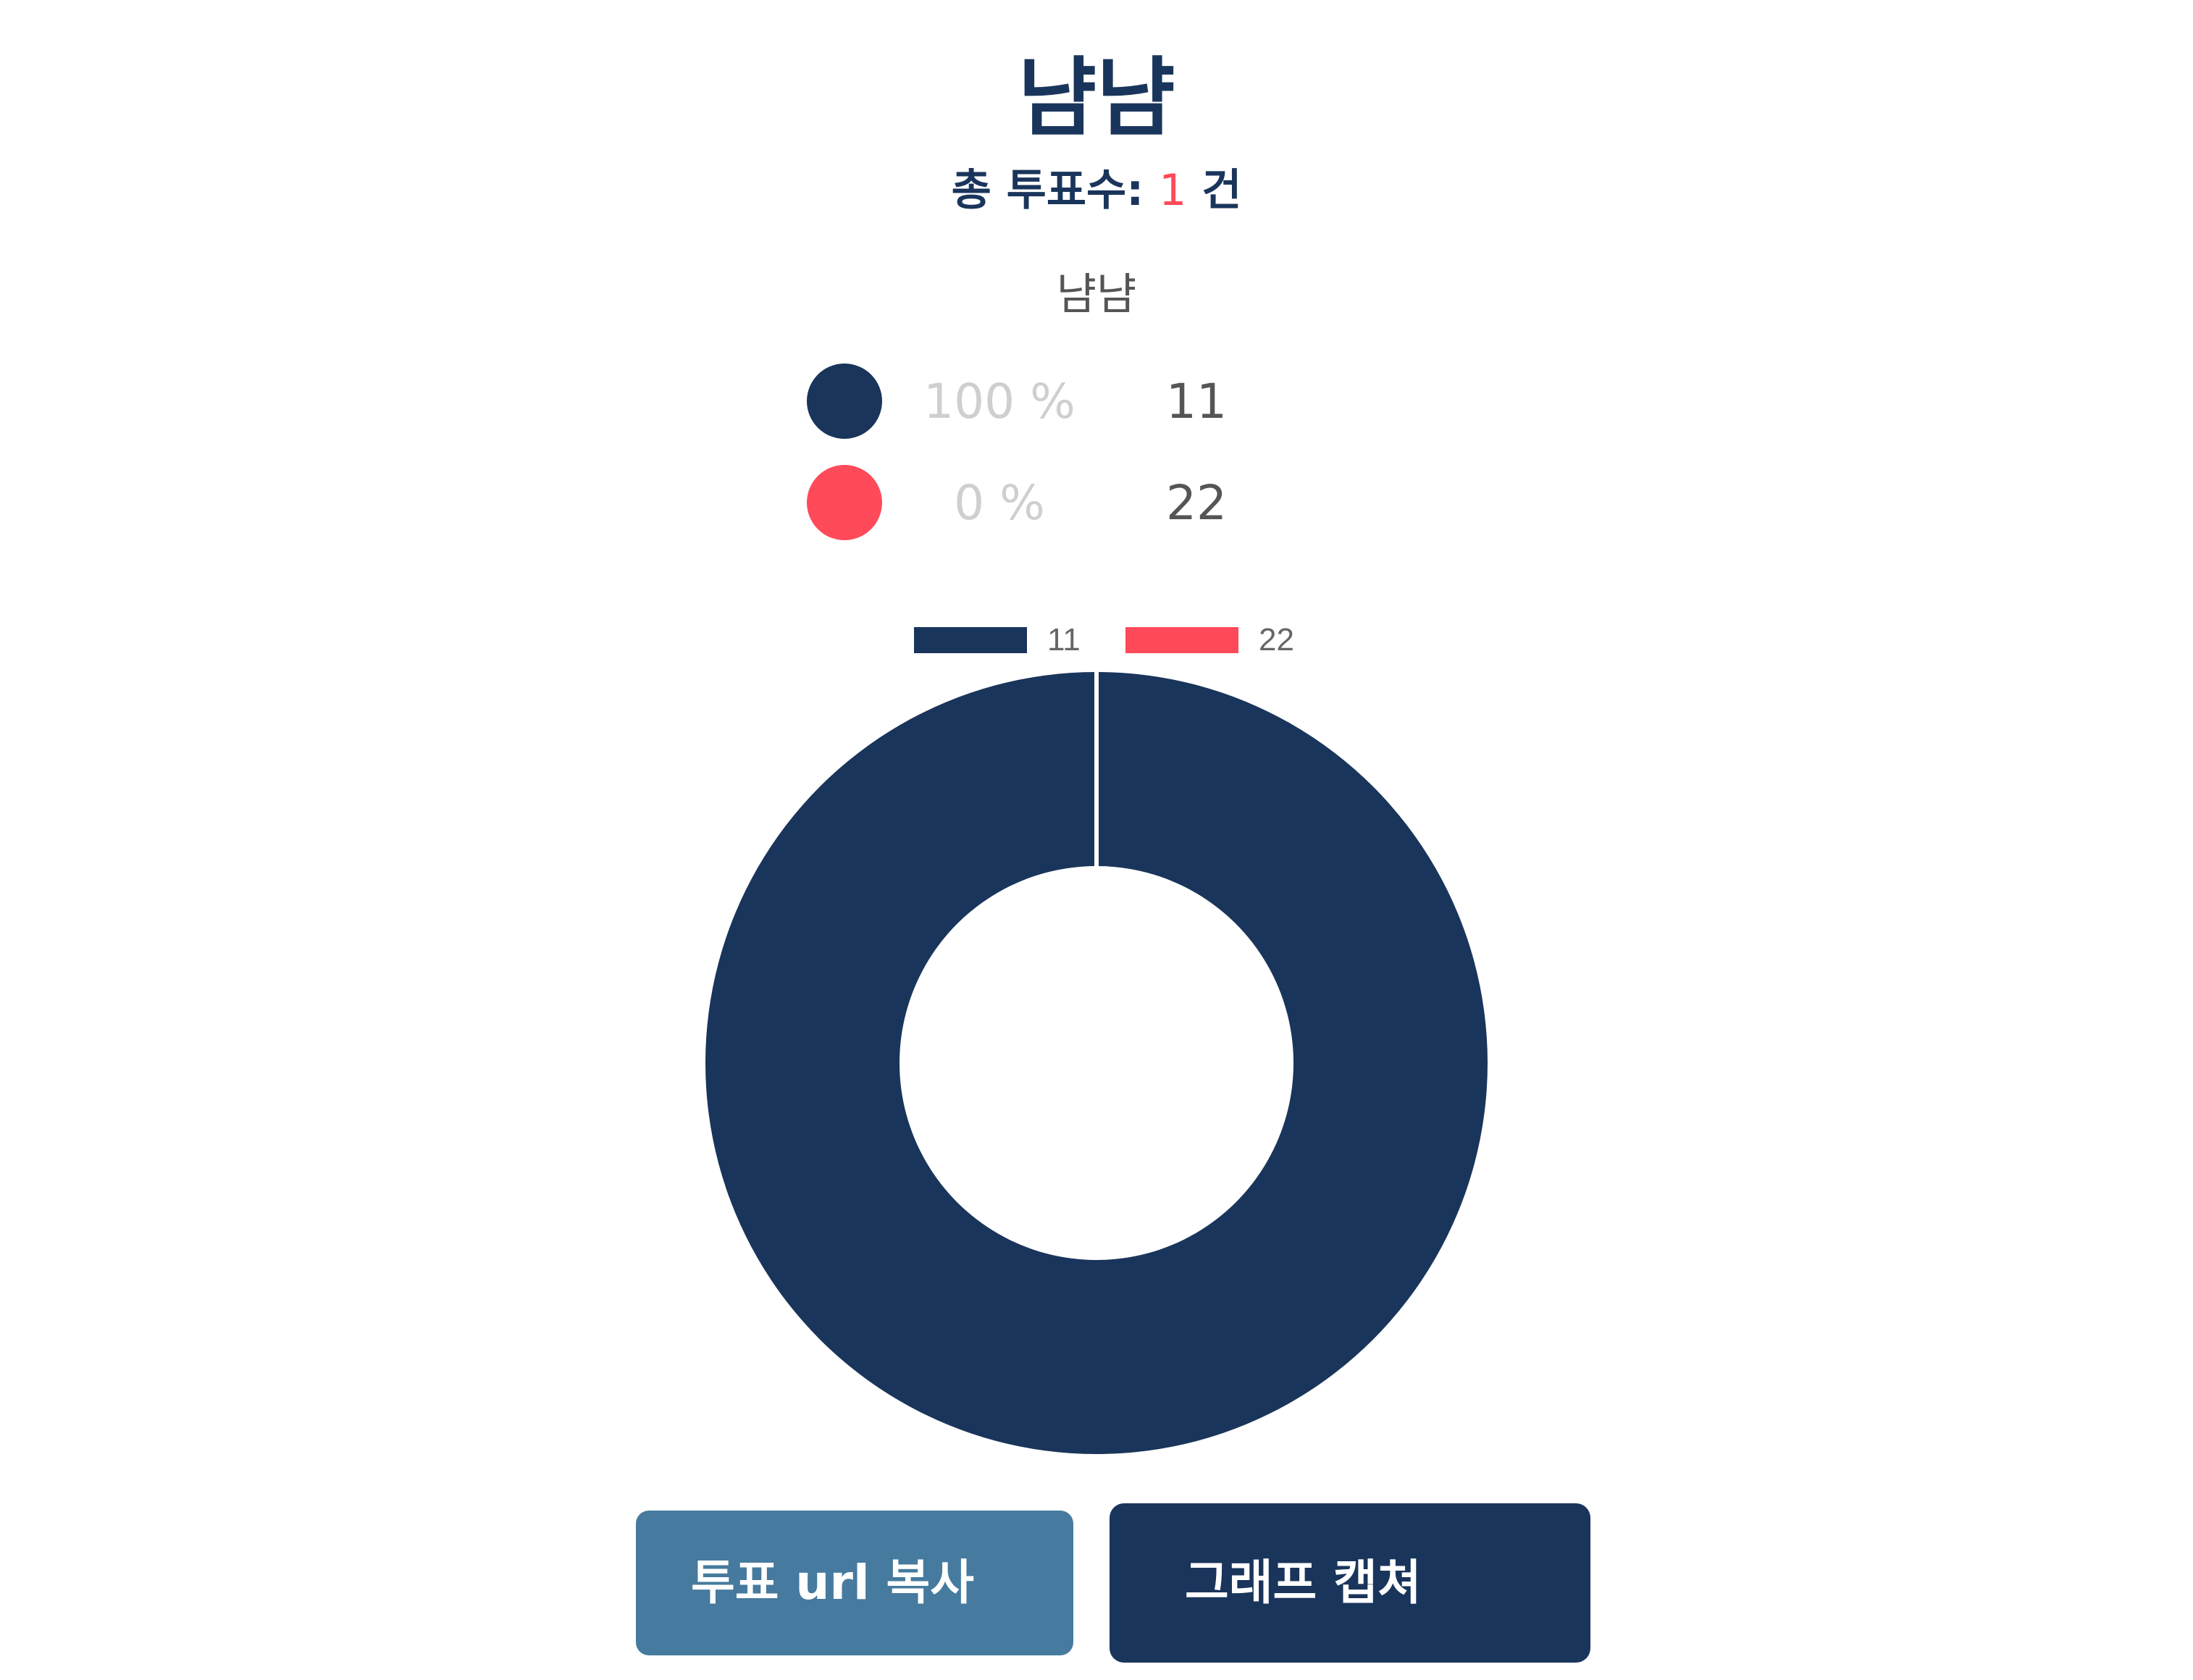 This screenshot has height=1680, width=2193. What do you see at coordinates (999, 401) in the screenshot?
I see `option-percent: 100 %` at bounding box center [999, 401].